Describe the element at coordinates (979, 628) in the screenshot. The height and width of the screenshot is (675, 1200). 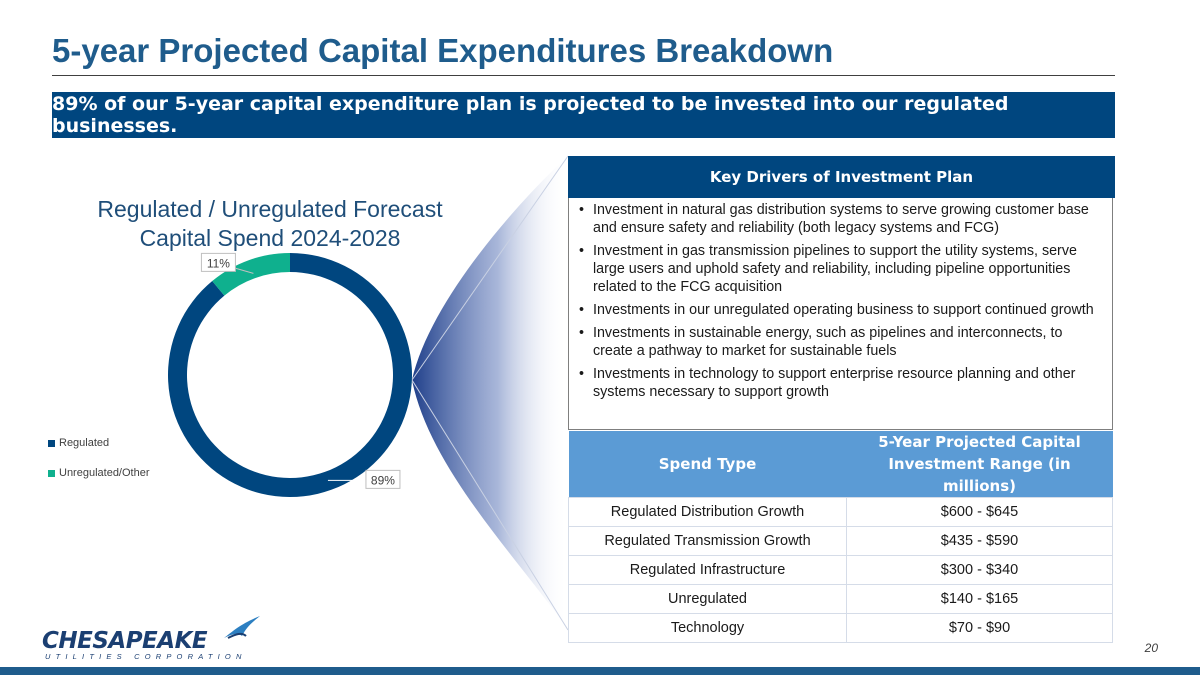
I see `spend-range-cell: $70 - $90` at that location.